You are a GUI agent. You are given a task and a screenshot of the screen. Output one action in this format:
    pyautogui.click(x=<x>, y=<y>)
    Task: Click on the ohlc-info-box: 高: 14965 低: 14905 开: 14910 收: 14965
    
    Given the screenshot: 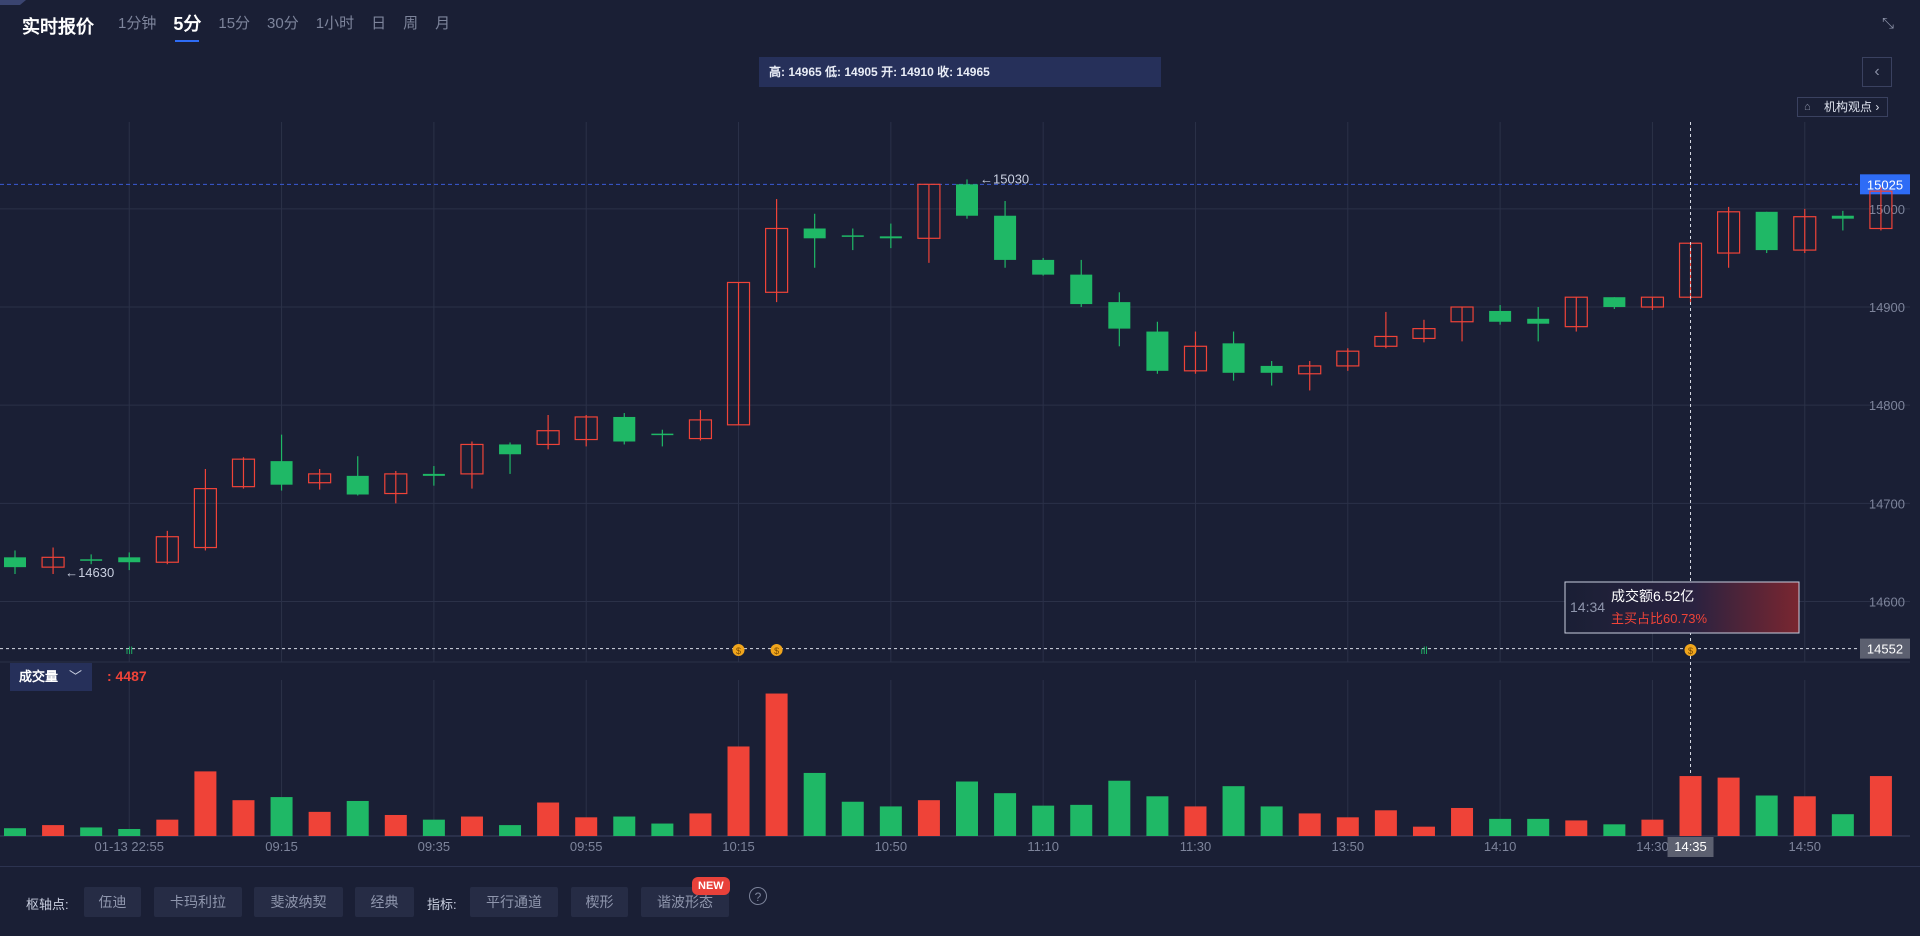 What is the action you would take?
    pyautogui.click(x=960, y=72)
    